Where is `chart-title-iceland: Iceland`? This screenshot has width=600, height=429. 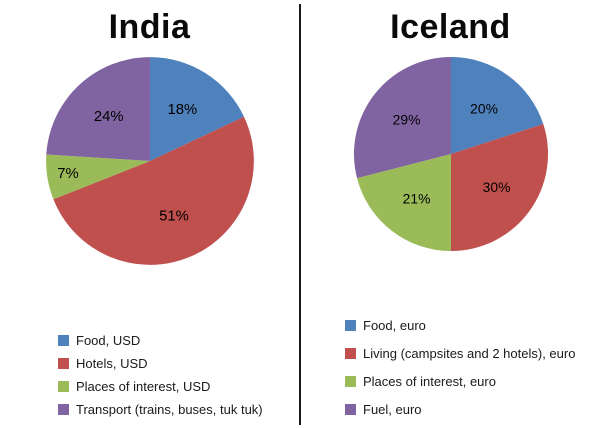
chart-title-iceland: Iceland is located at coordinates (450, 27).